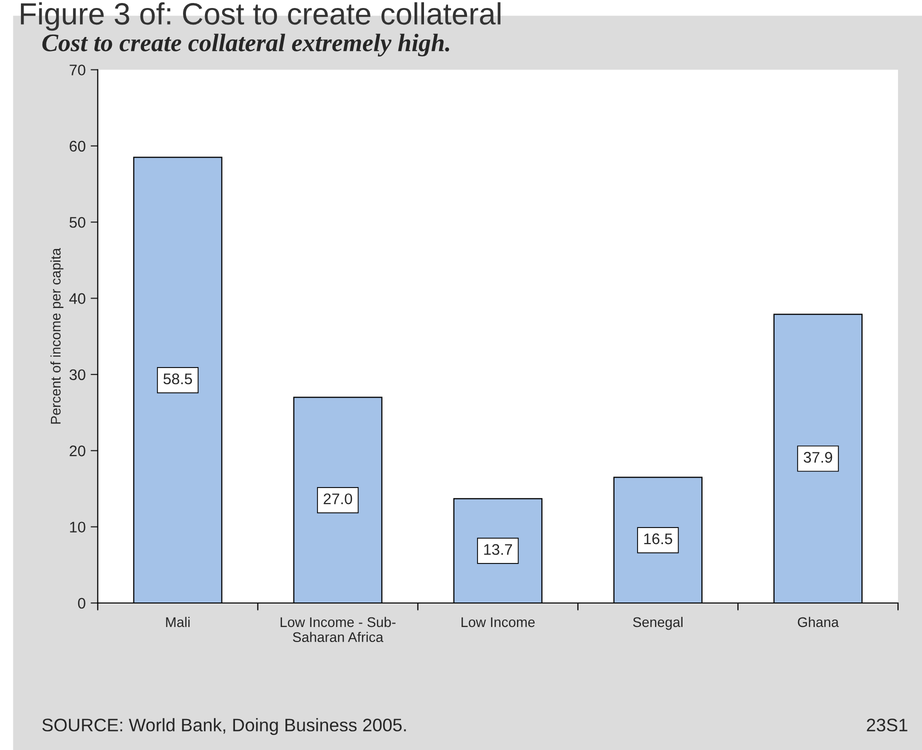 The image size is (922, 750). What do you see at coordinates (657, 623) in the screenshot?
I see `x-tick-label: Senegal` at bounding box center [657, 623].